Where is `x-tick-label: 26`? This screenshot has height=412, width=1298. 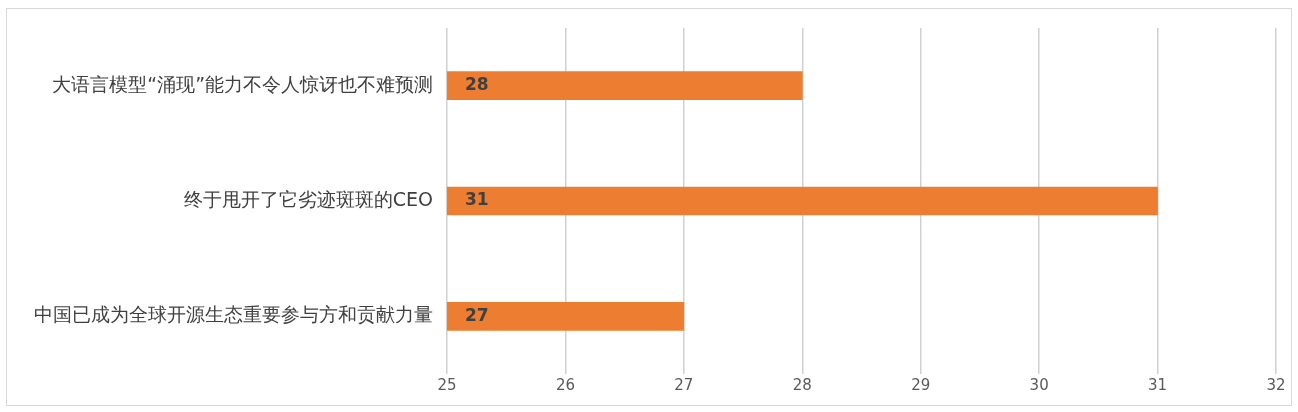
x-tick-label: 26 is located at coordinates (565, 384).